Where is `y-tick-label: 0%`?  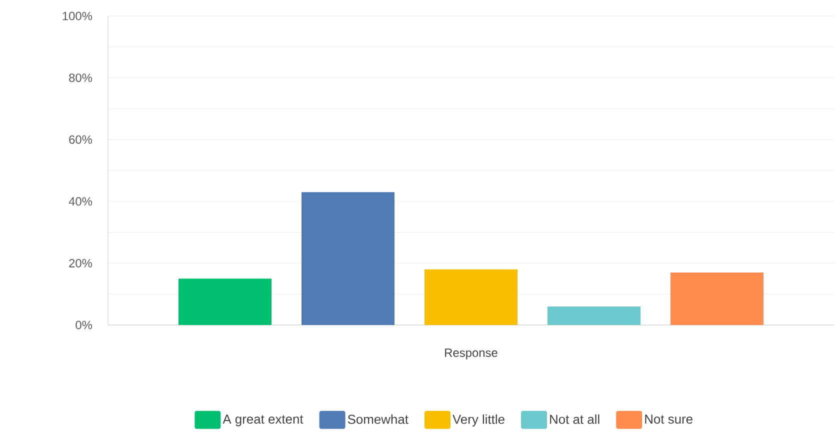 y-tick-label: 0% is located at coordinates (84, 325).